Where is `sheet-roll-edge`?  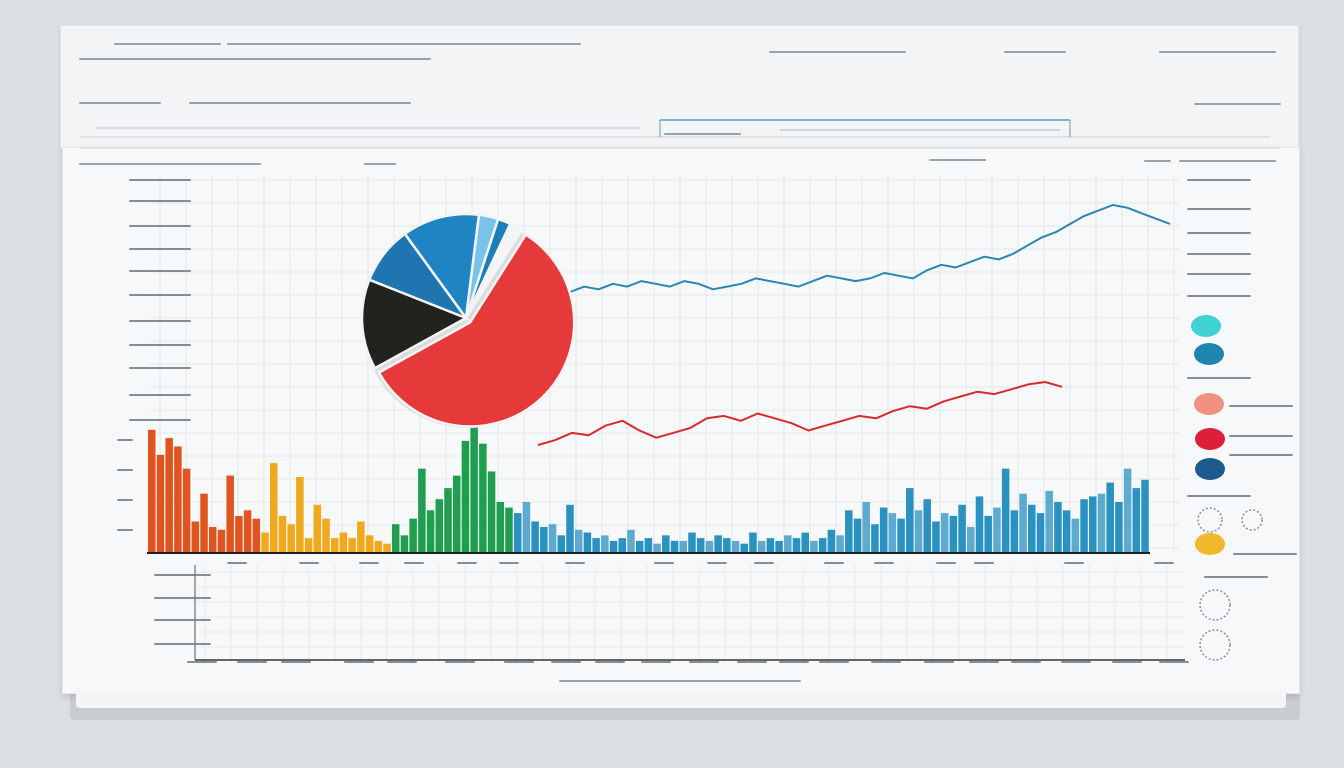 sheet-roll-edge is located at coordinates (681, 699).